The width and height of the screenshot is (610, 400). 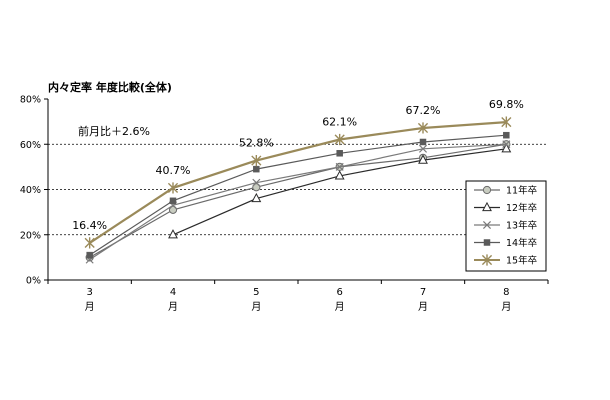 What do you see at coordinates (30, 190) in the screenshot?
I see `y-tick-label: 40%` at bounding box center [30, 190].